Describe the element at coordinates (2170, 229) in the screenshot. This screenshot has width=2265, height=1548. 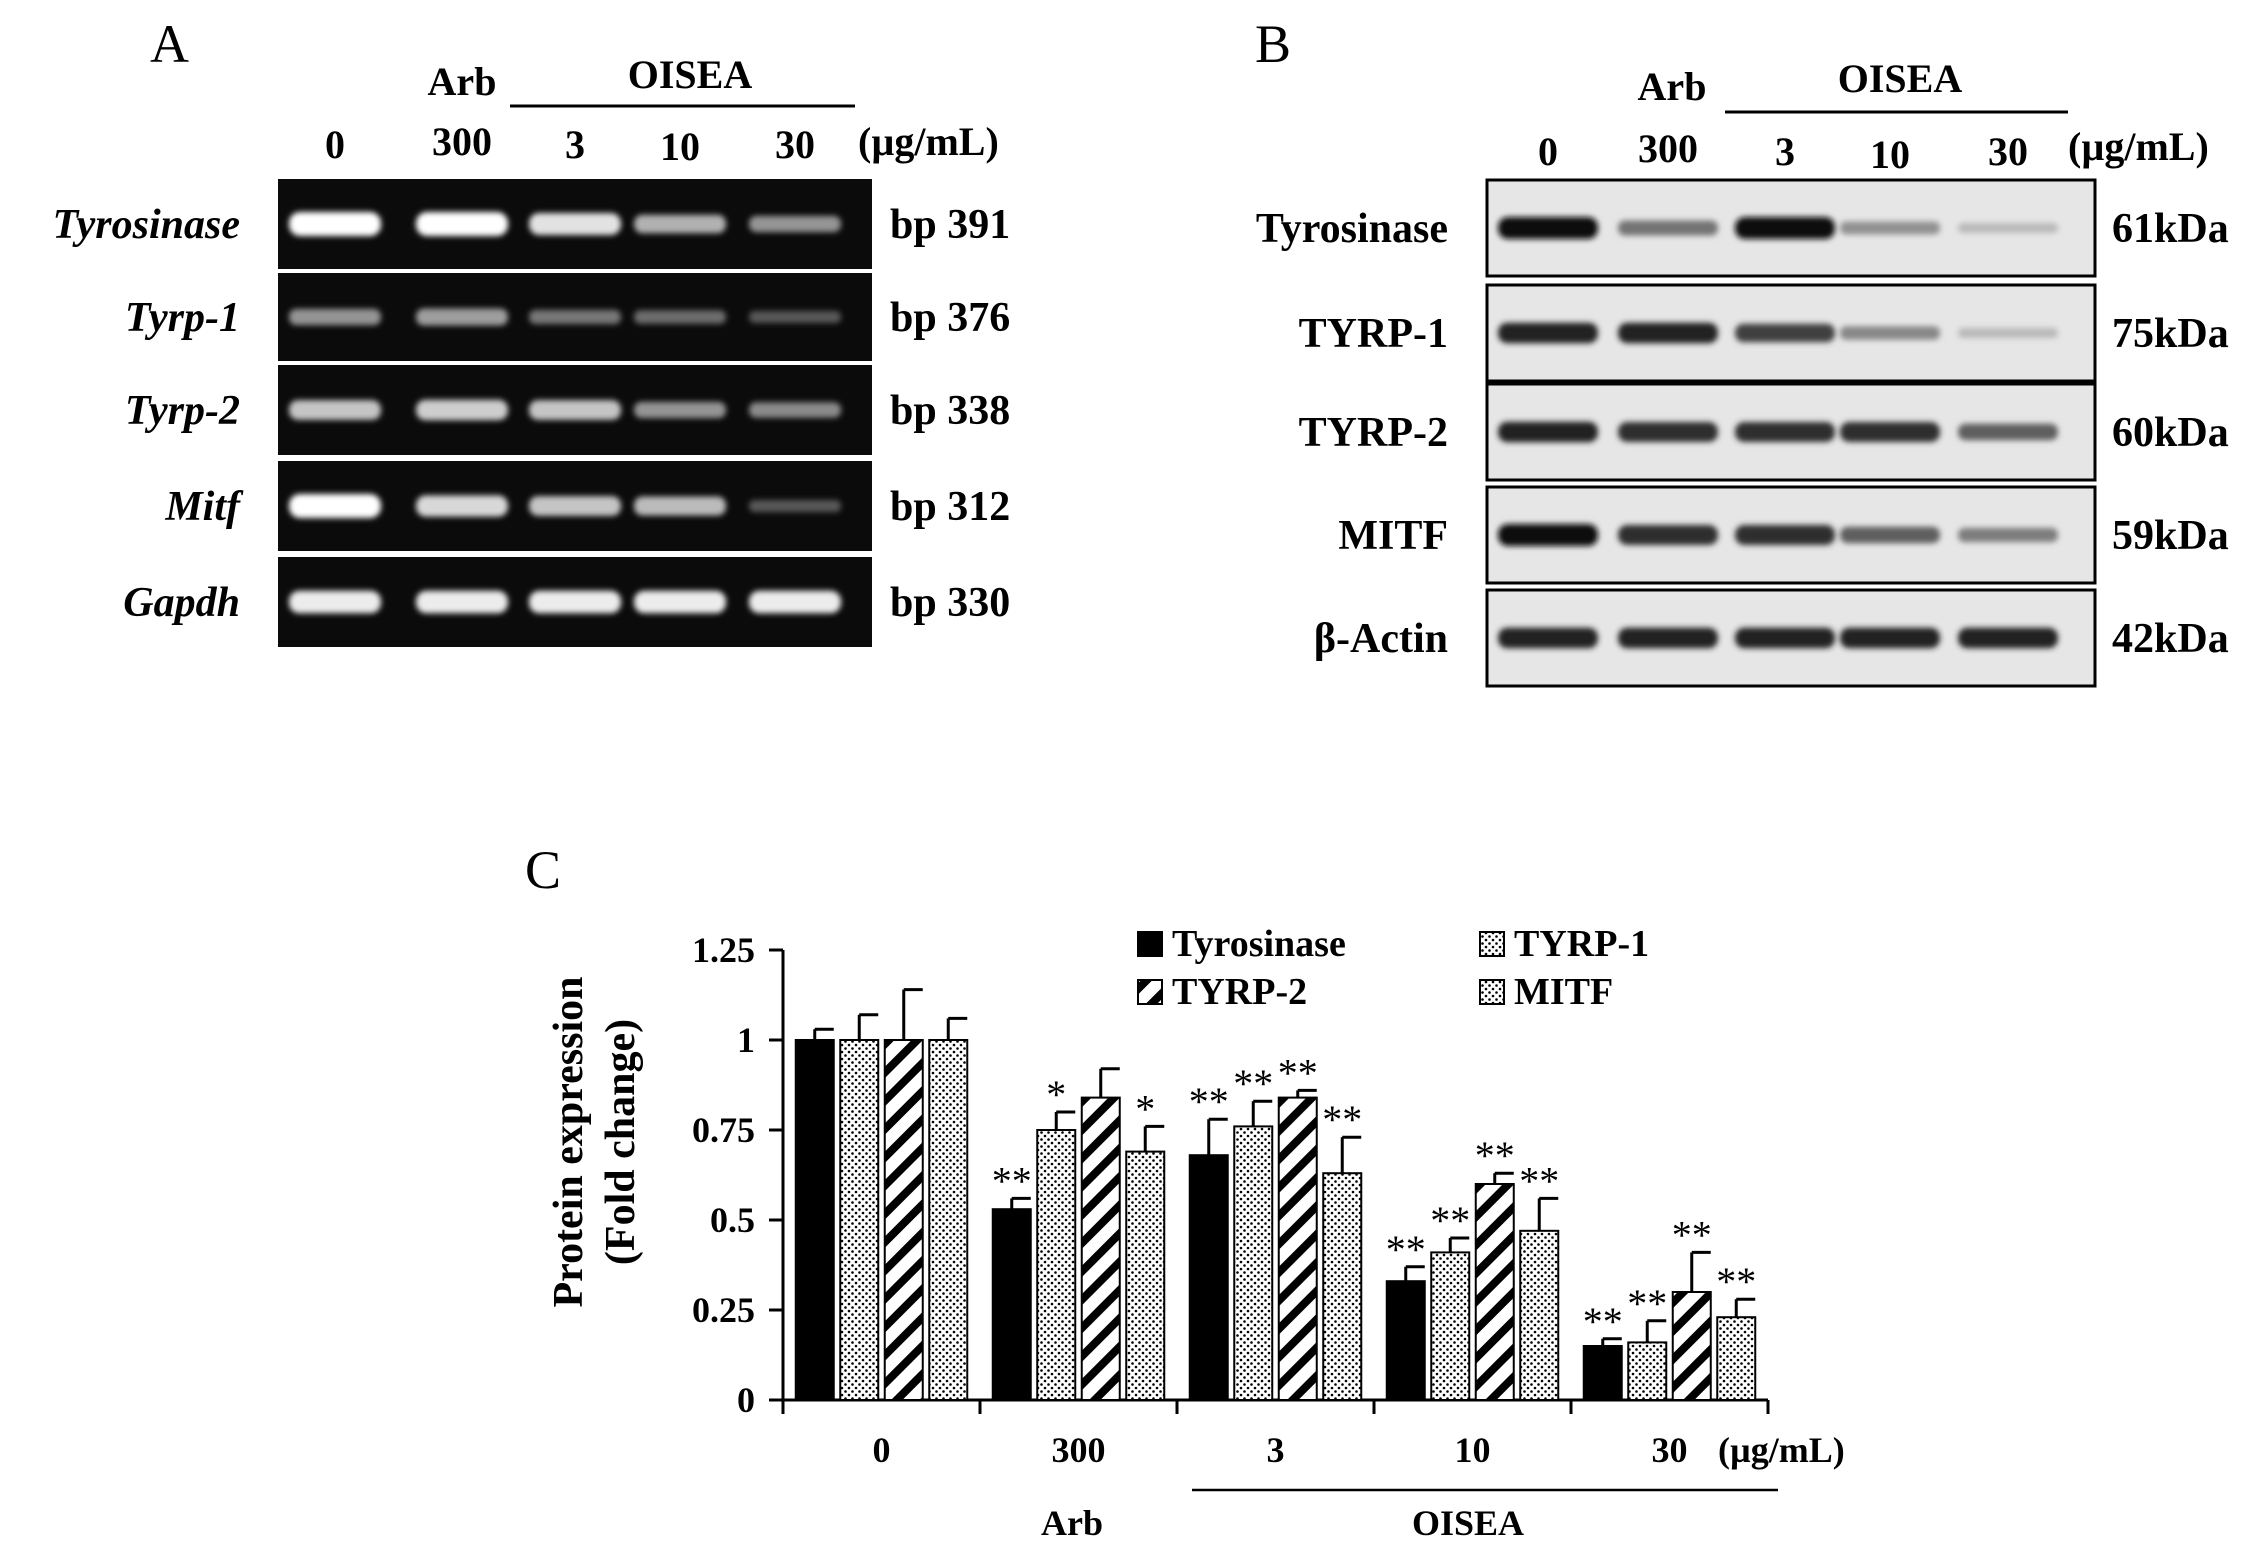
I see `kda-label: 61kDa` at that location.